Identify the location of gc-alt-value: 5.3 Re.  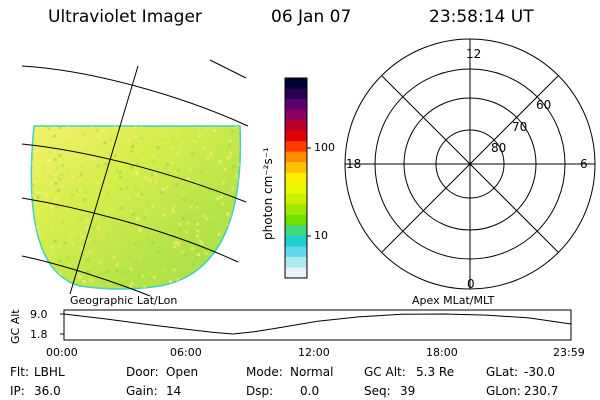
(435, 372).